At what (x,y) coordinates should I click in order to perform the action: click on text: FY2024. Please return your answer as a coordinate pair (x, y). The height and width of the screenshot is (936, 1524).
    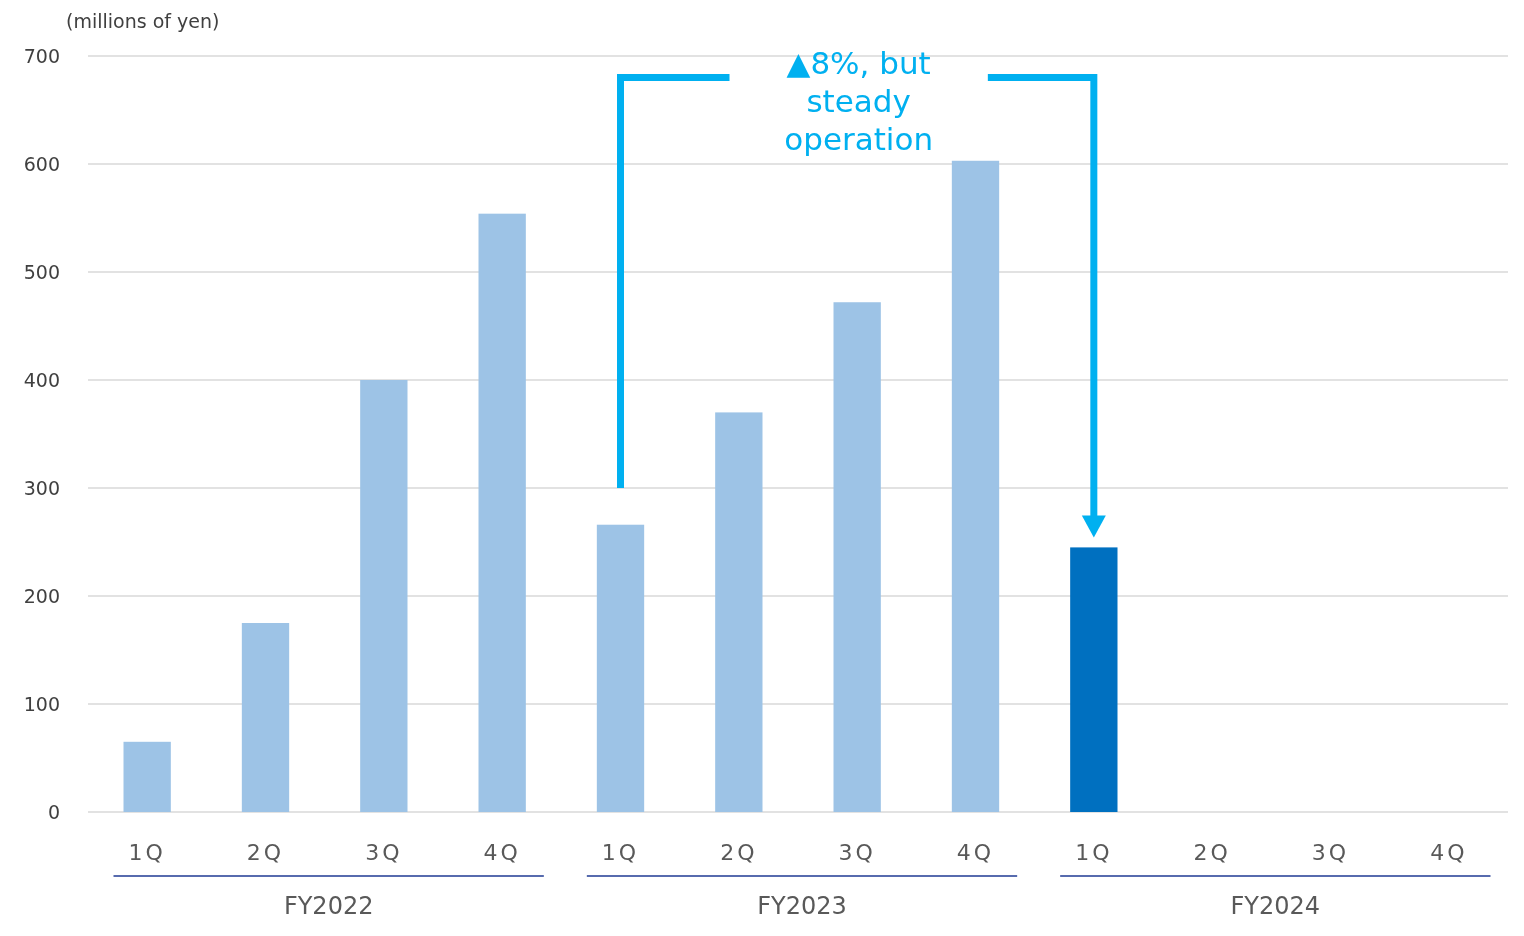
    Looking at the image, I should click on (1275, 906).